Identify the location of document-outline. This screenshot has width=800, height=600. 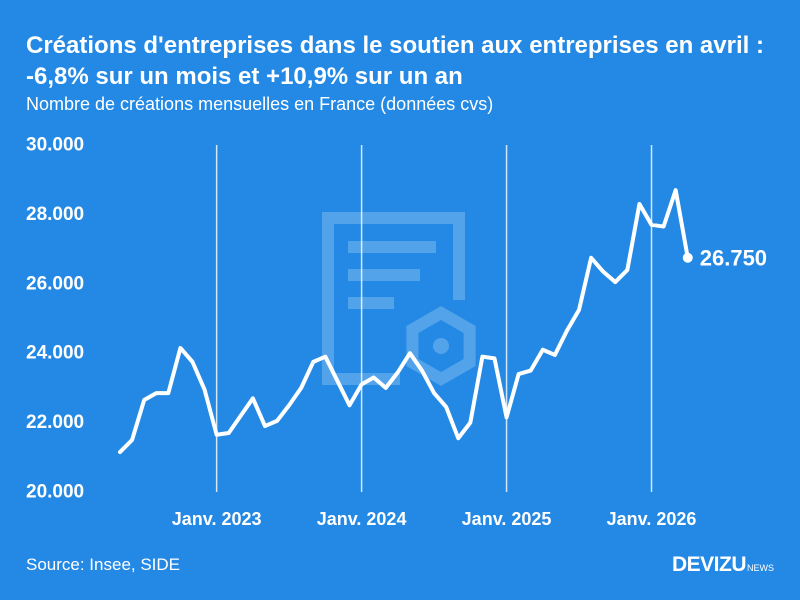
(393, 298).